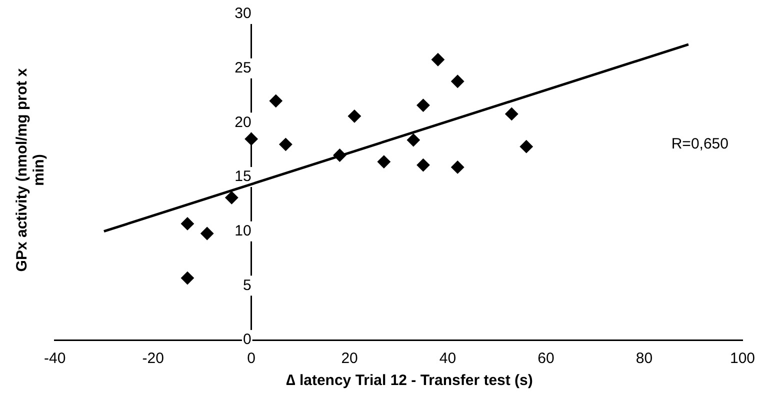  What do you see at coordinates (699, 144) in the screenshot?
I see `annotation: R=0,650` at bounding box center [699, 144].